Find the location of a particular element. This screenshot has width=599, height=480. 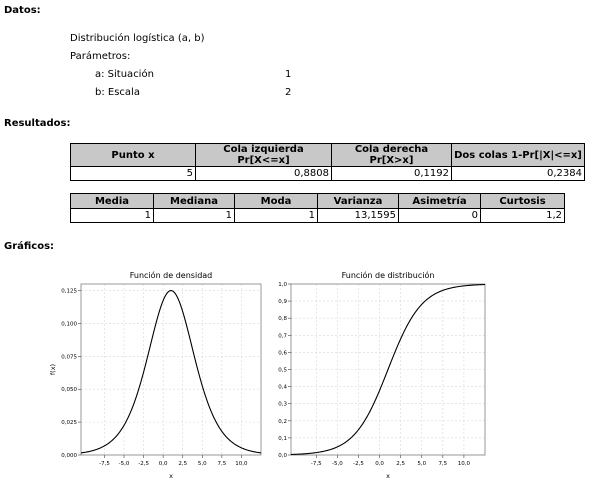

header-media: Media is located at coordinates (112, 201).